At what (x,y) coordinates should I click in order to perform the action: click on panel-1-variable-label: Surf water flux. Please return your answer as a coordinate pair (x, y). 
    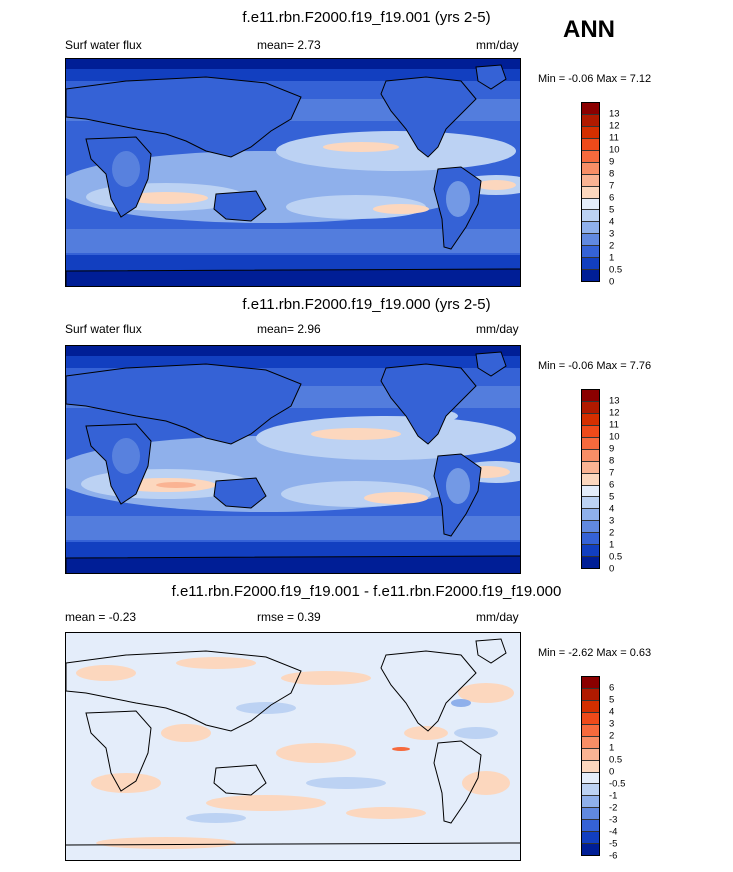
    Looking at the image, I should click on (103, 45).